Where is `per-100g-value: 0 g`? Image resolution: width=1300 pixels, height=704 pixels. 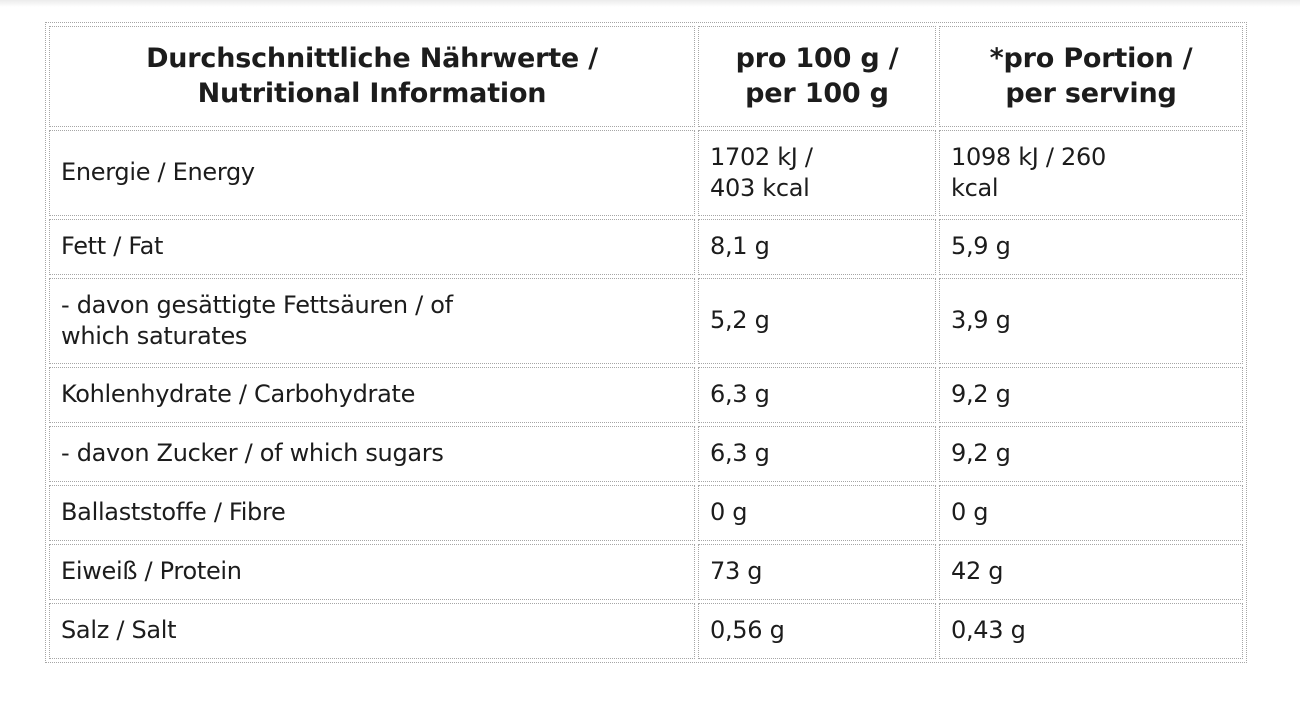
per-100g-value: 0 g is located at coordinates (817, 512).